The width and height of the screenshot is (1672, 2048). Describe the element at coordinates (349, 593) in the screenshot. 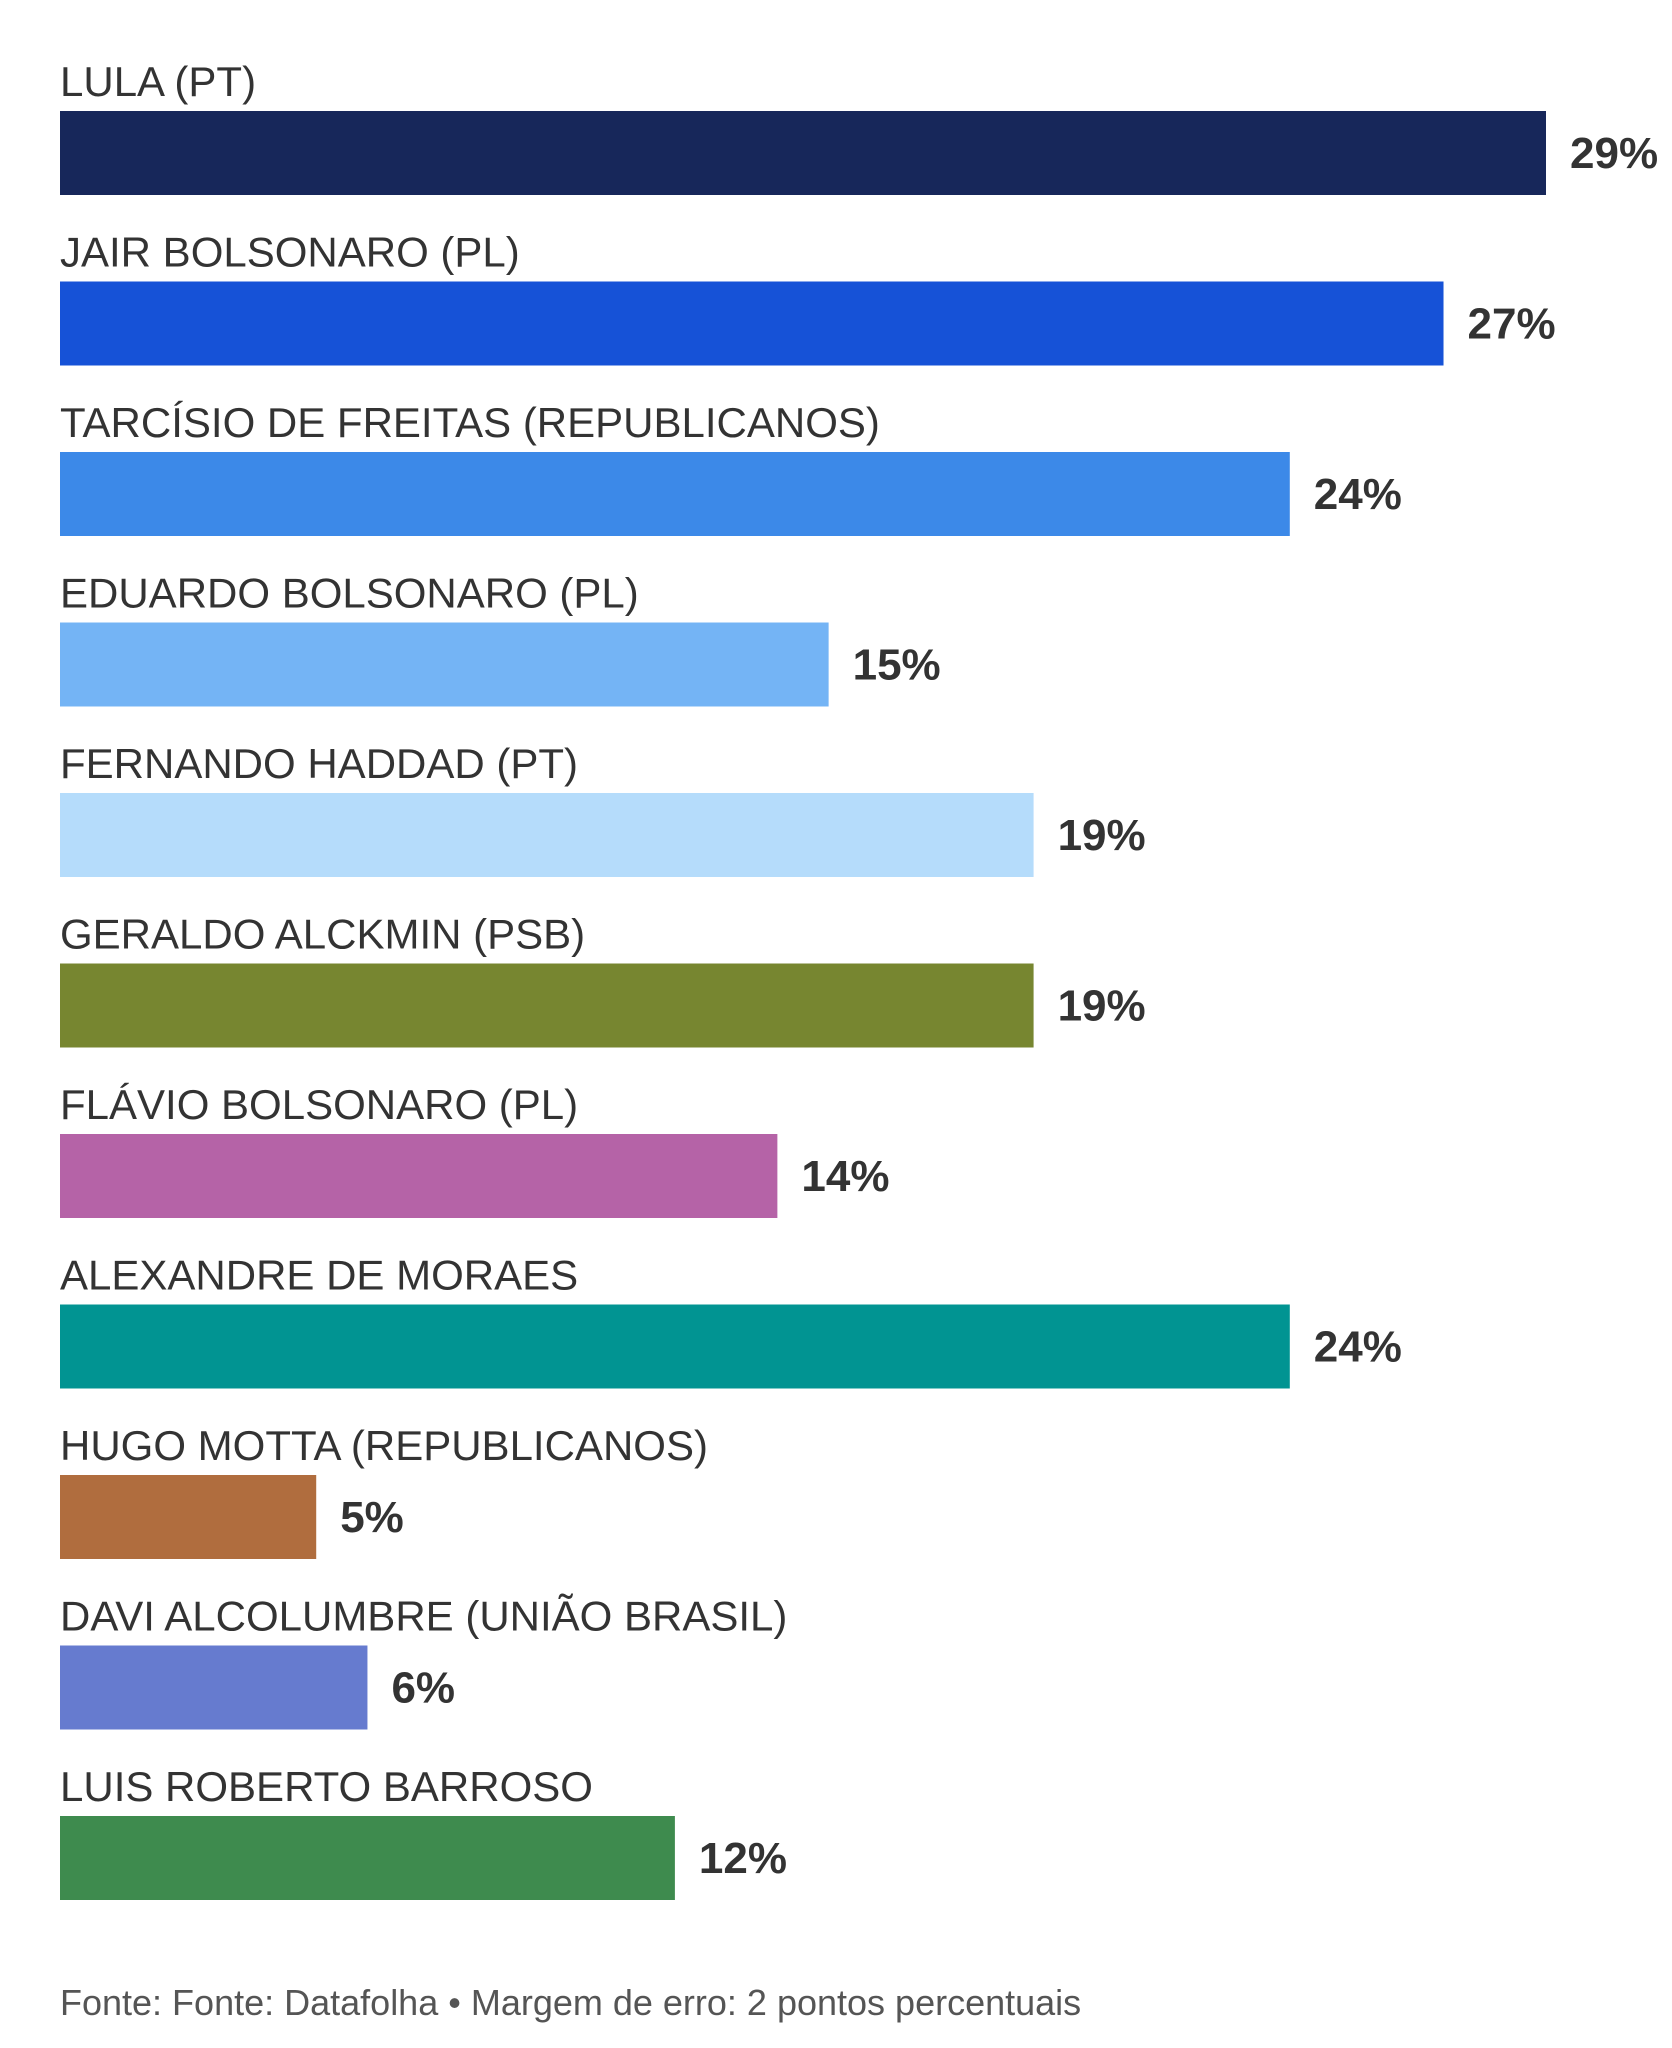

I see `category-label: EDUARDO BOLSONARO (PL)` at that location.